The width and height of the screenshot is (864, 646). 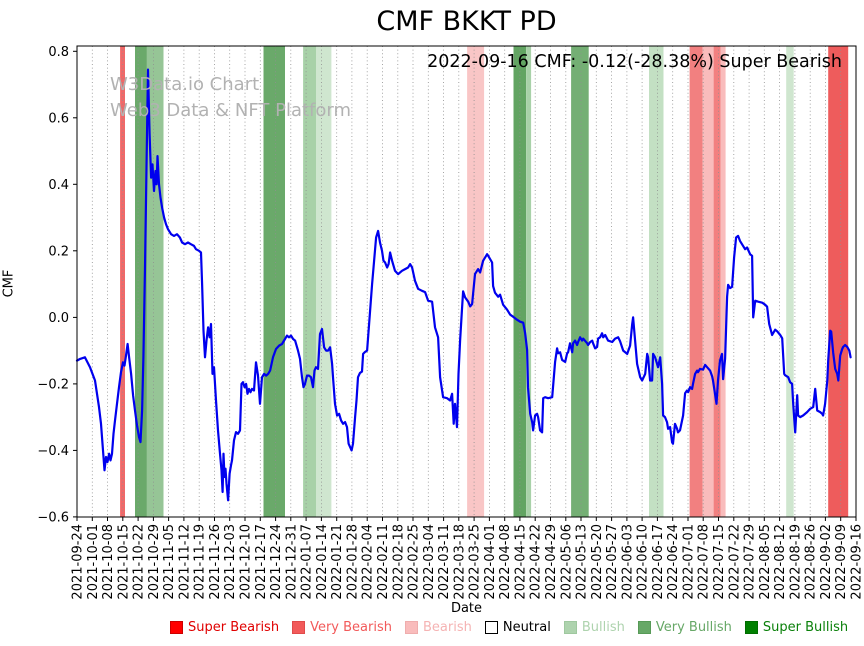 What do you see at coordinates (53, 517) in the screenshot?
I see `y-tick-label: −0.6` at bounding box center [53, 517].